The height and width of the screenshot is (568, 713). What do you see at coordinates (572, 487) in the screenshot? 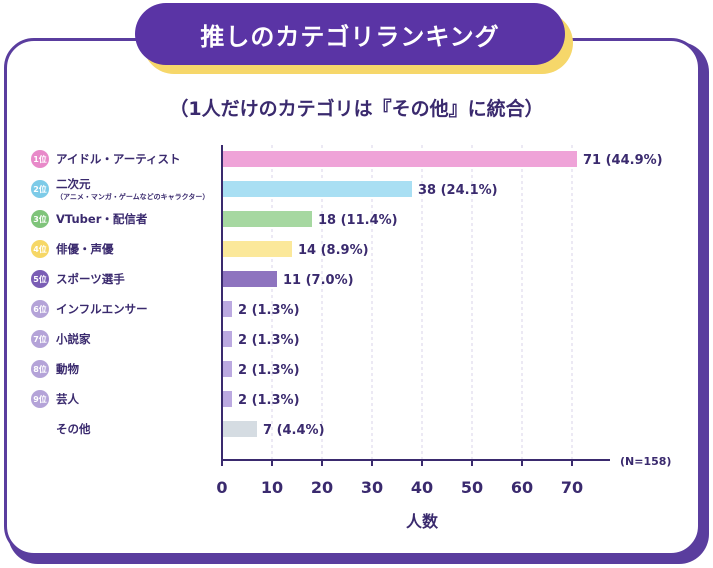
I see `tick-label: 70` at bounding box center [572, 487].